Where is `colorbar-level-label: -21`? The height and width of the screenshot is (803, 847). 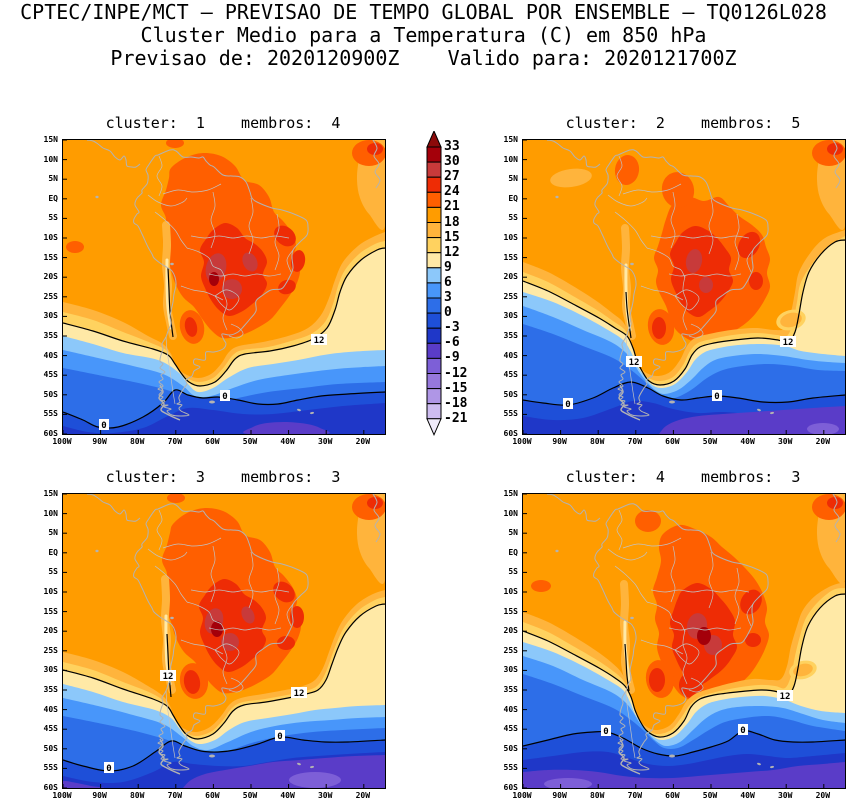 colorbar-level-label: -21 is located at coordinates (456, 418).